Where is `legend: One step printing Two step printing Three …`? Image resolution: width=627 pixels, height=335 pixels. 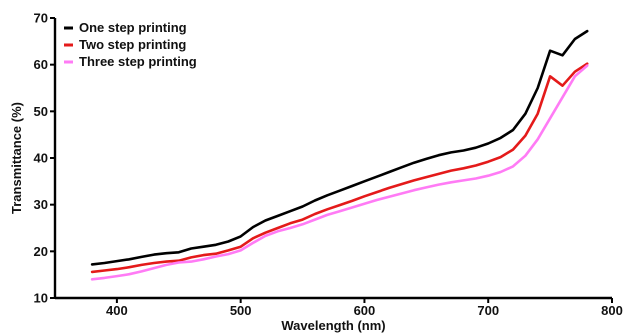
legend: One step printing Two step printing Three … is located at coordinates (130, 44).